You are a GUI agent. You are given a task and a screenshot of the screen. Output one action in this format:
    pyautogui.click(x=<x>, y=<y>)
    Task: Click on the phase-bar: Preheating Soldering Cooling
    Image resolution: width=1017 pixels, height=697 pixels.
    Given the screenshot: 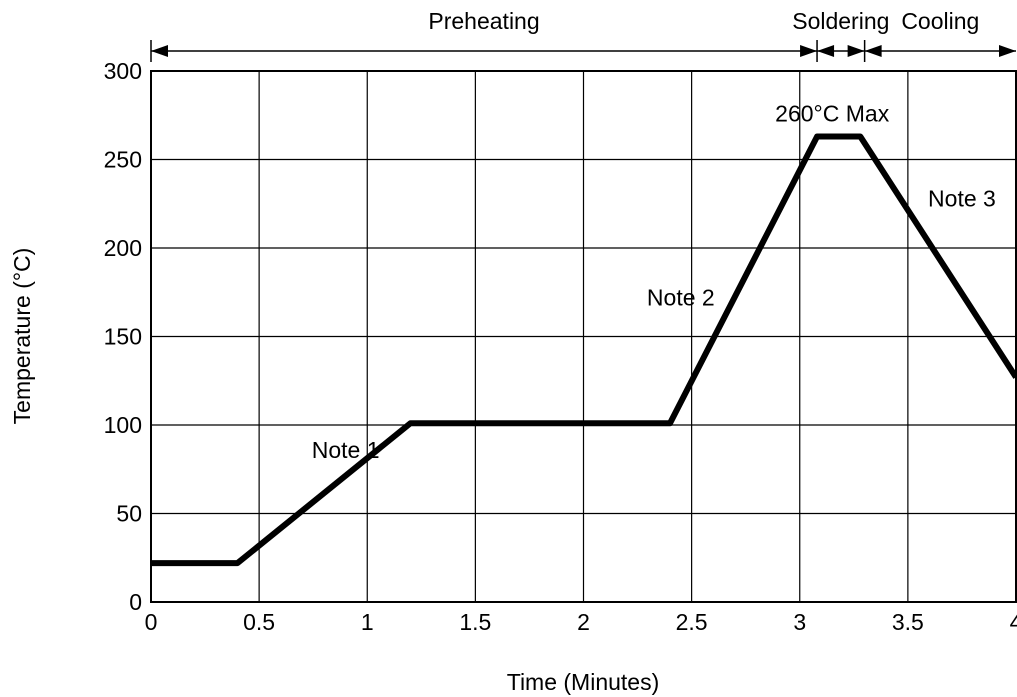 What is the action you would take?
    pyautogui.click(x=583, y=35)
    